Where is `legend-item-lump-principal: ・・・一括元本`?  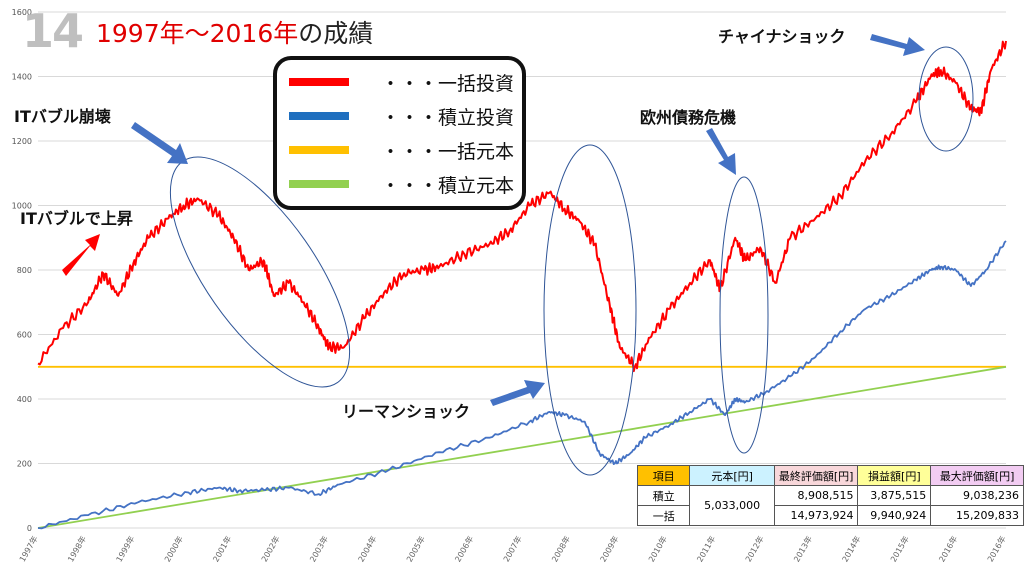
legend-item-lump-principal: ・・・一括元本 is located at coordinates (405, 151).